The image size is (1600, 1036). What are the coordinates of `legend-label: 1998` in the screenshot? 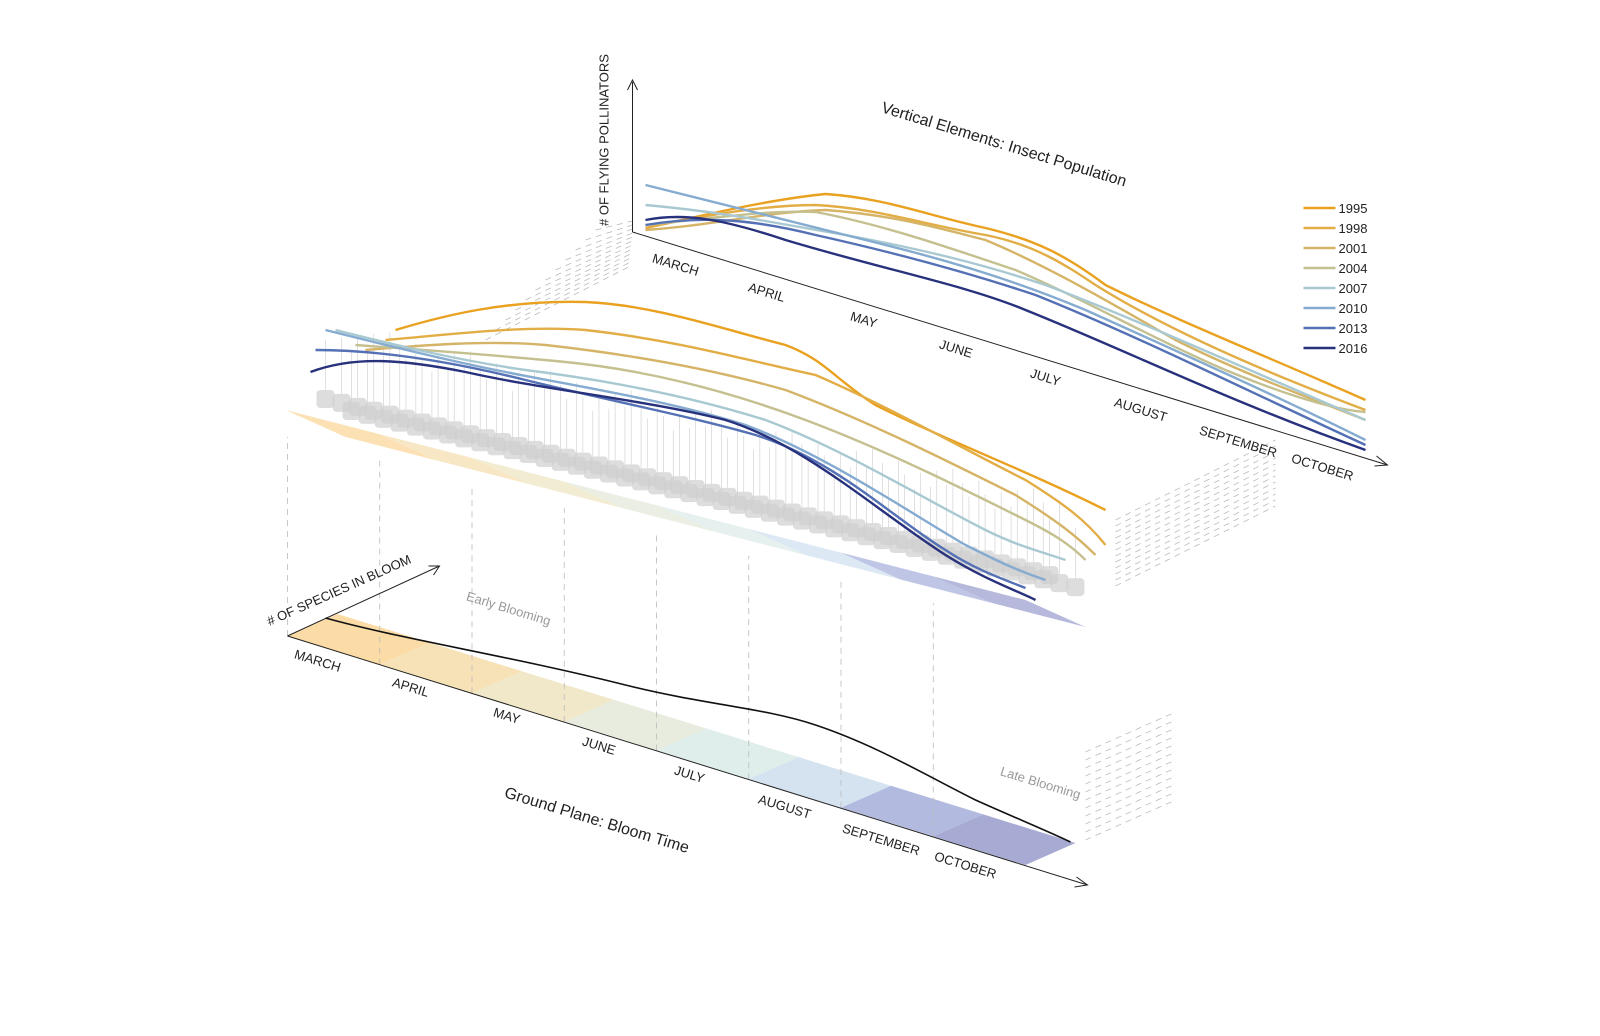 It's located at (1353, 228).